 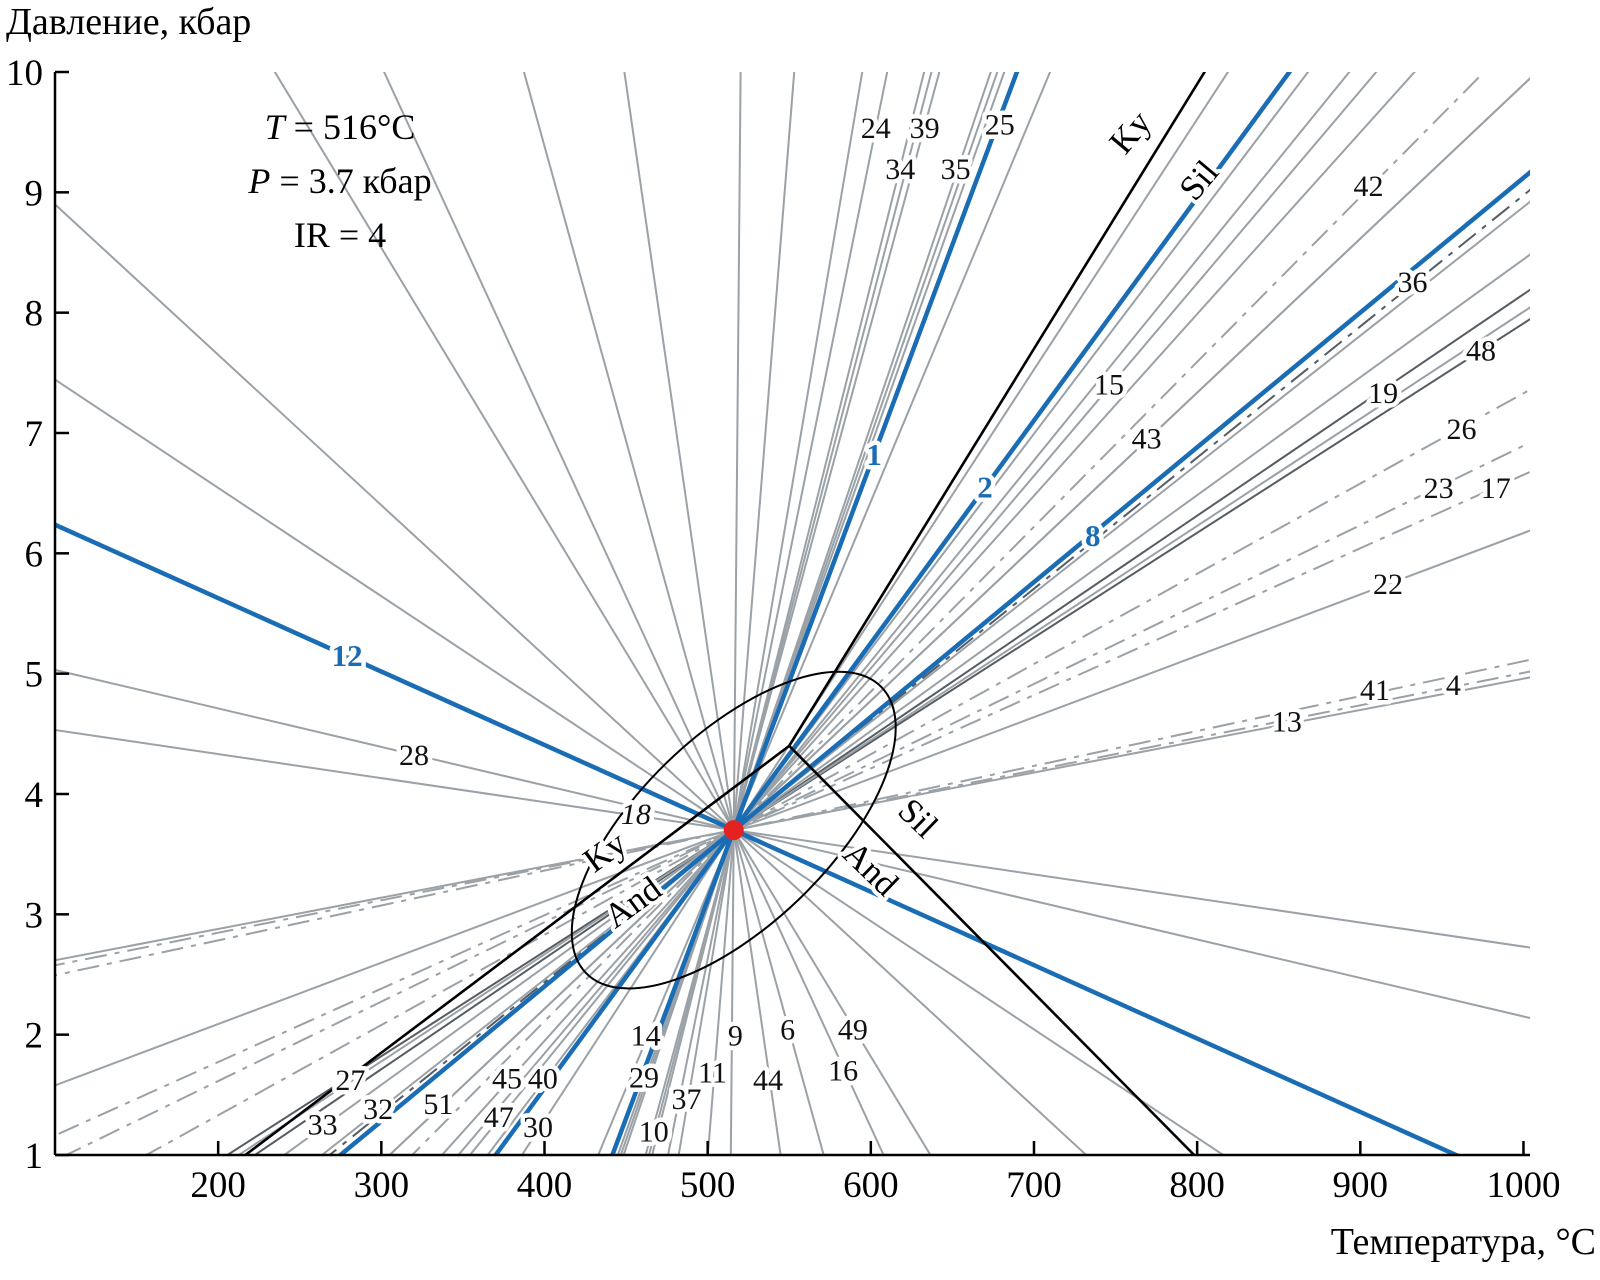 I want to click on reaction-label-43: 43, so click(x=1147, y=439).